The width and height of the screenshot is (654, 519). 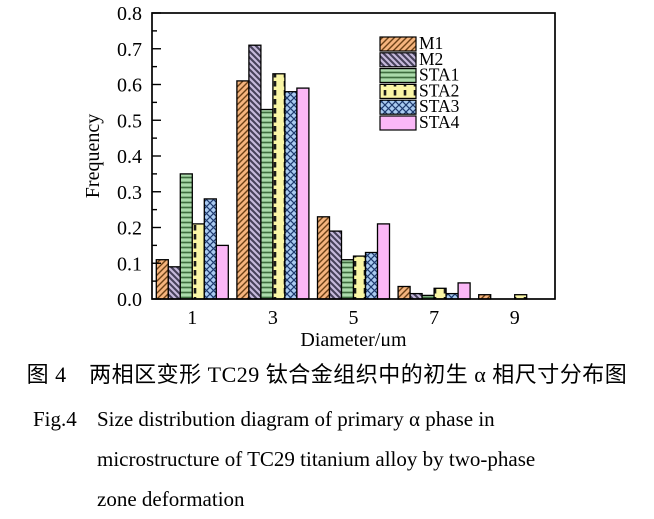 What do you see at coordinates (439, 90) in the screenshot?
I see `legend-label-STA2: STA2` at bounding box center [439, 90].